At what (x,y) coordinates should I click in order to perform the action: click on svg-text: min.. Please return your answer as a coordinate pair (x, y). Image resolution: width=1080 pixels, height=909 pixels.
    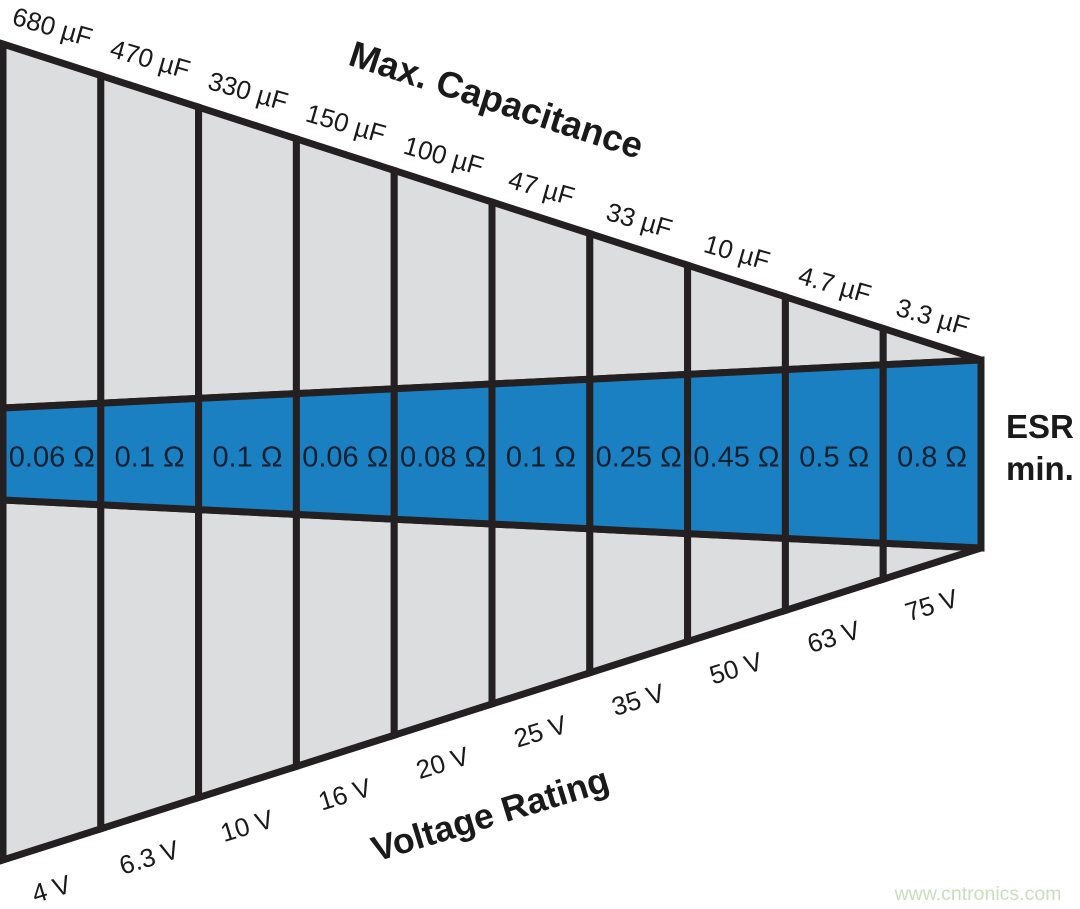
    Looking at the image, I should click on (1040, 468).